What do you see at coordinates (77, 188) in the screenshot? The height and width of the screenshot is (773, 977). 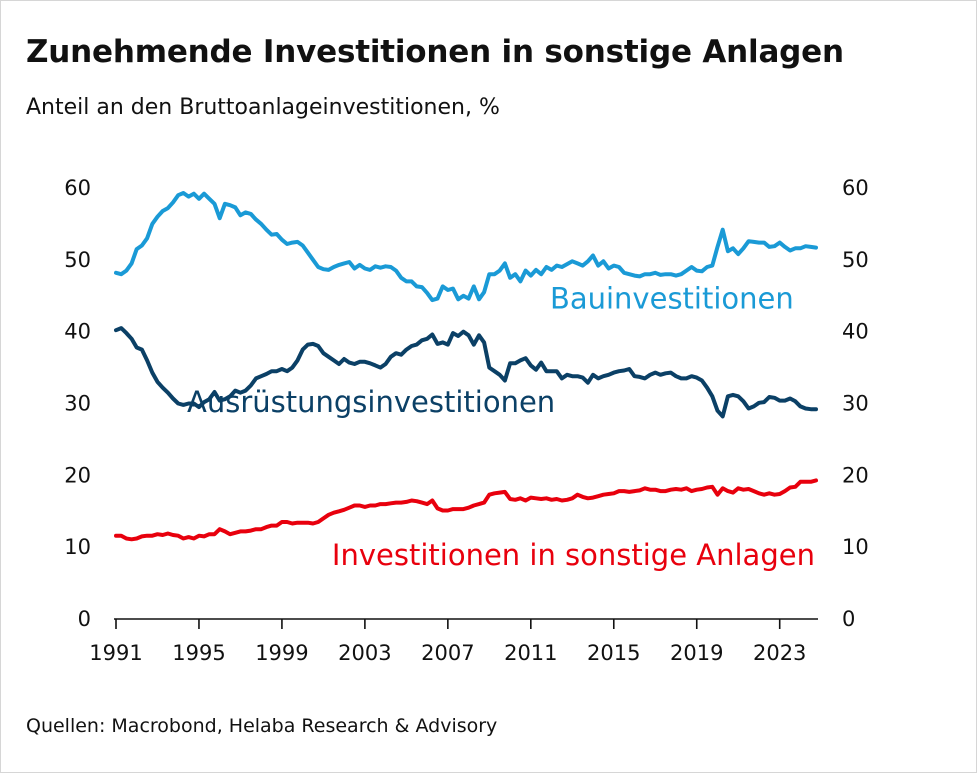 I see `y-tick-left: 60` at bounding box center [77, 188].